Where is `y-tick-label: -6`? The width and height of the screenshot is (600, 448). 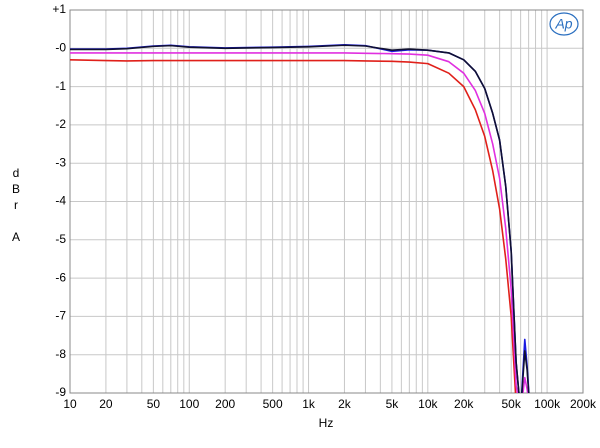
y-tick-label: -6 is located at coordinates (60, 277).